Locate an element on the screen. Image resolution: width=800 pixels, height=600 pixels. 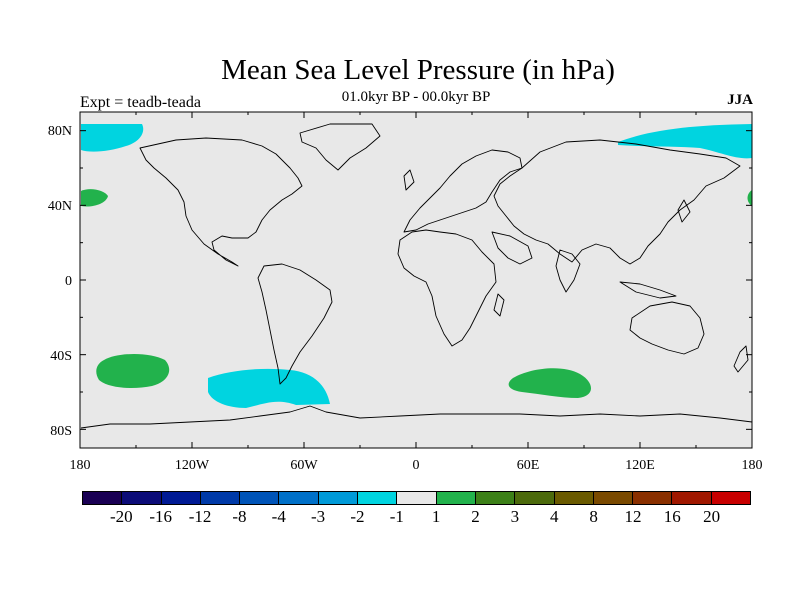
new-zealand-coast is located at coordinates (741, 359).